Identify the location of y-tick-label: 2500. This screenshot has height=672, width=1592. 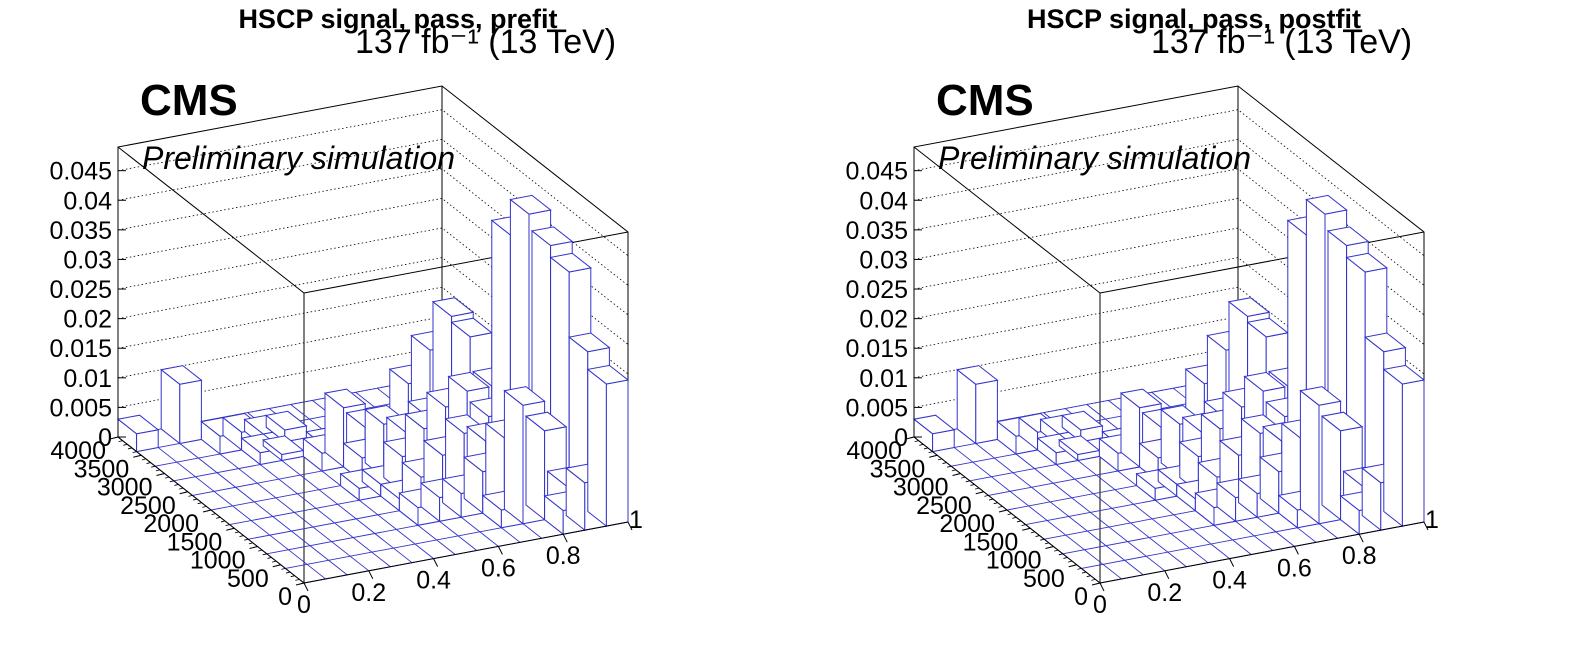
(148, 506).